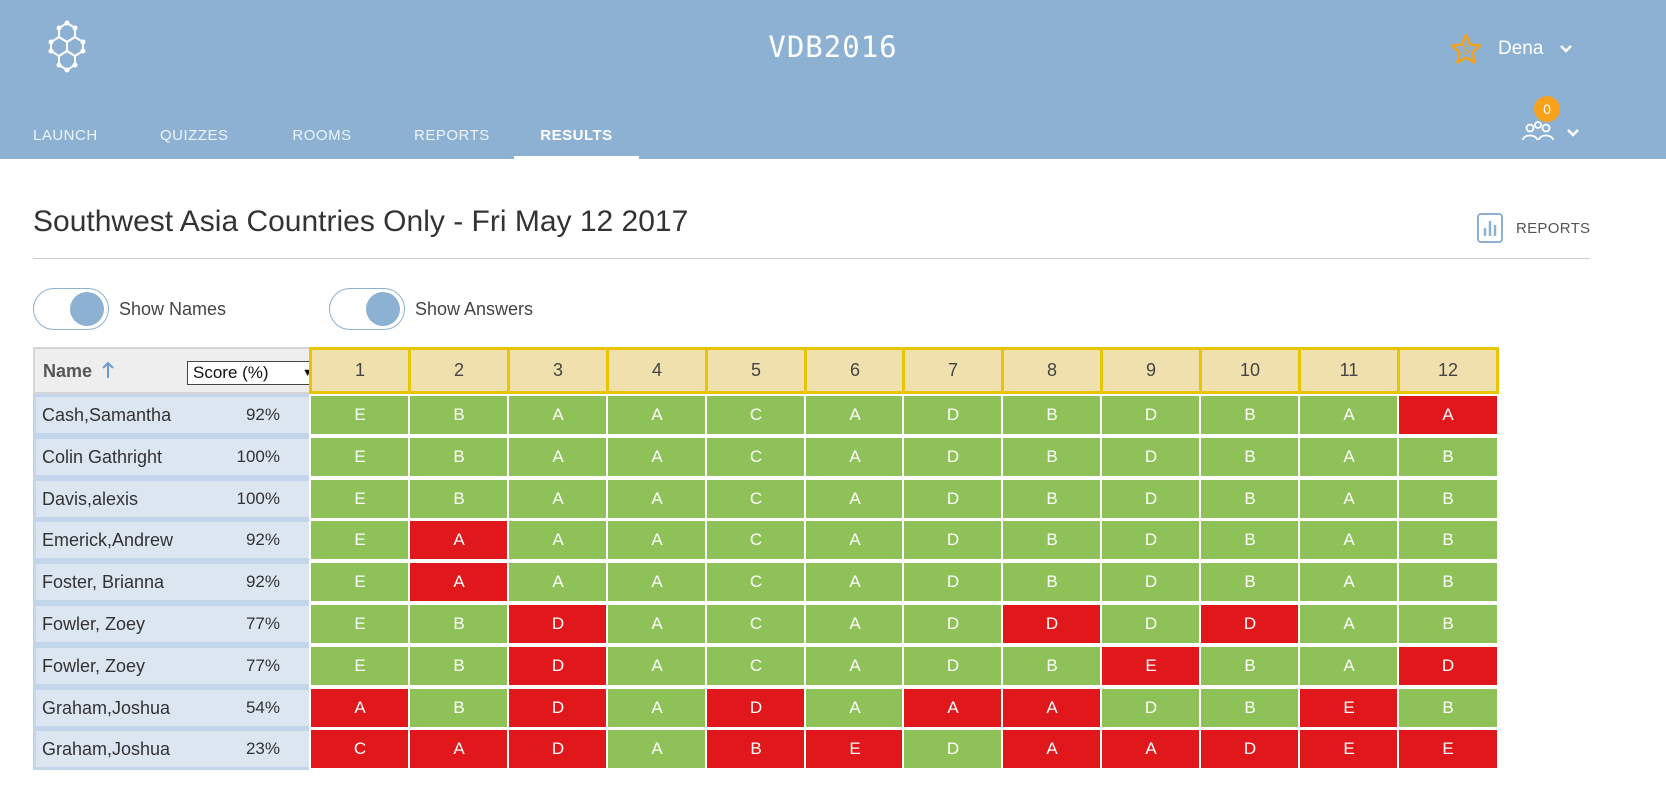 The width and height of the screenshot is (1666, 795). I want to click on student-row: Cash,Samantha 92%, so click(178, 415).